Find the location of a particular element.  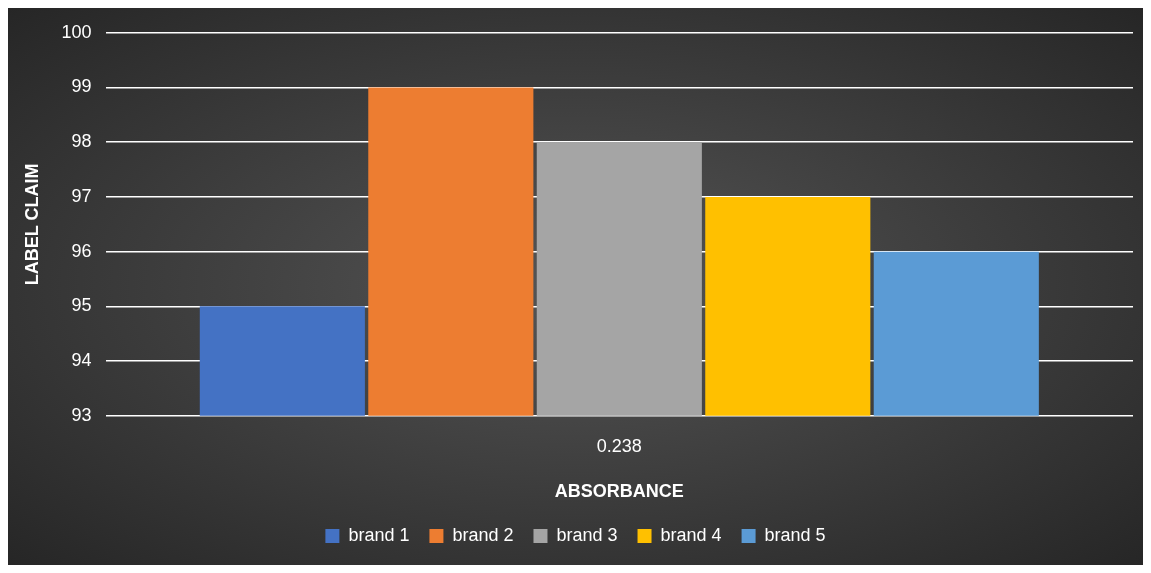

y-tick-label: 94 is located at coordinates (81, 360).